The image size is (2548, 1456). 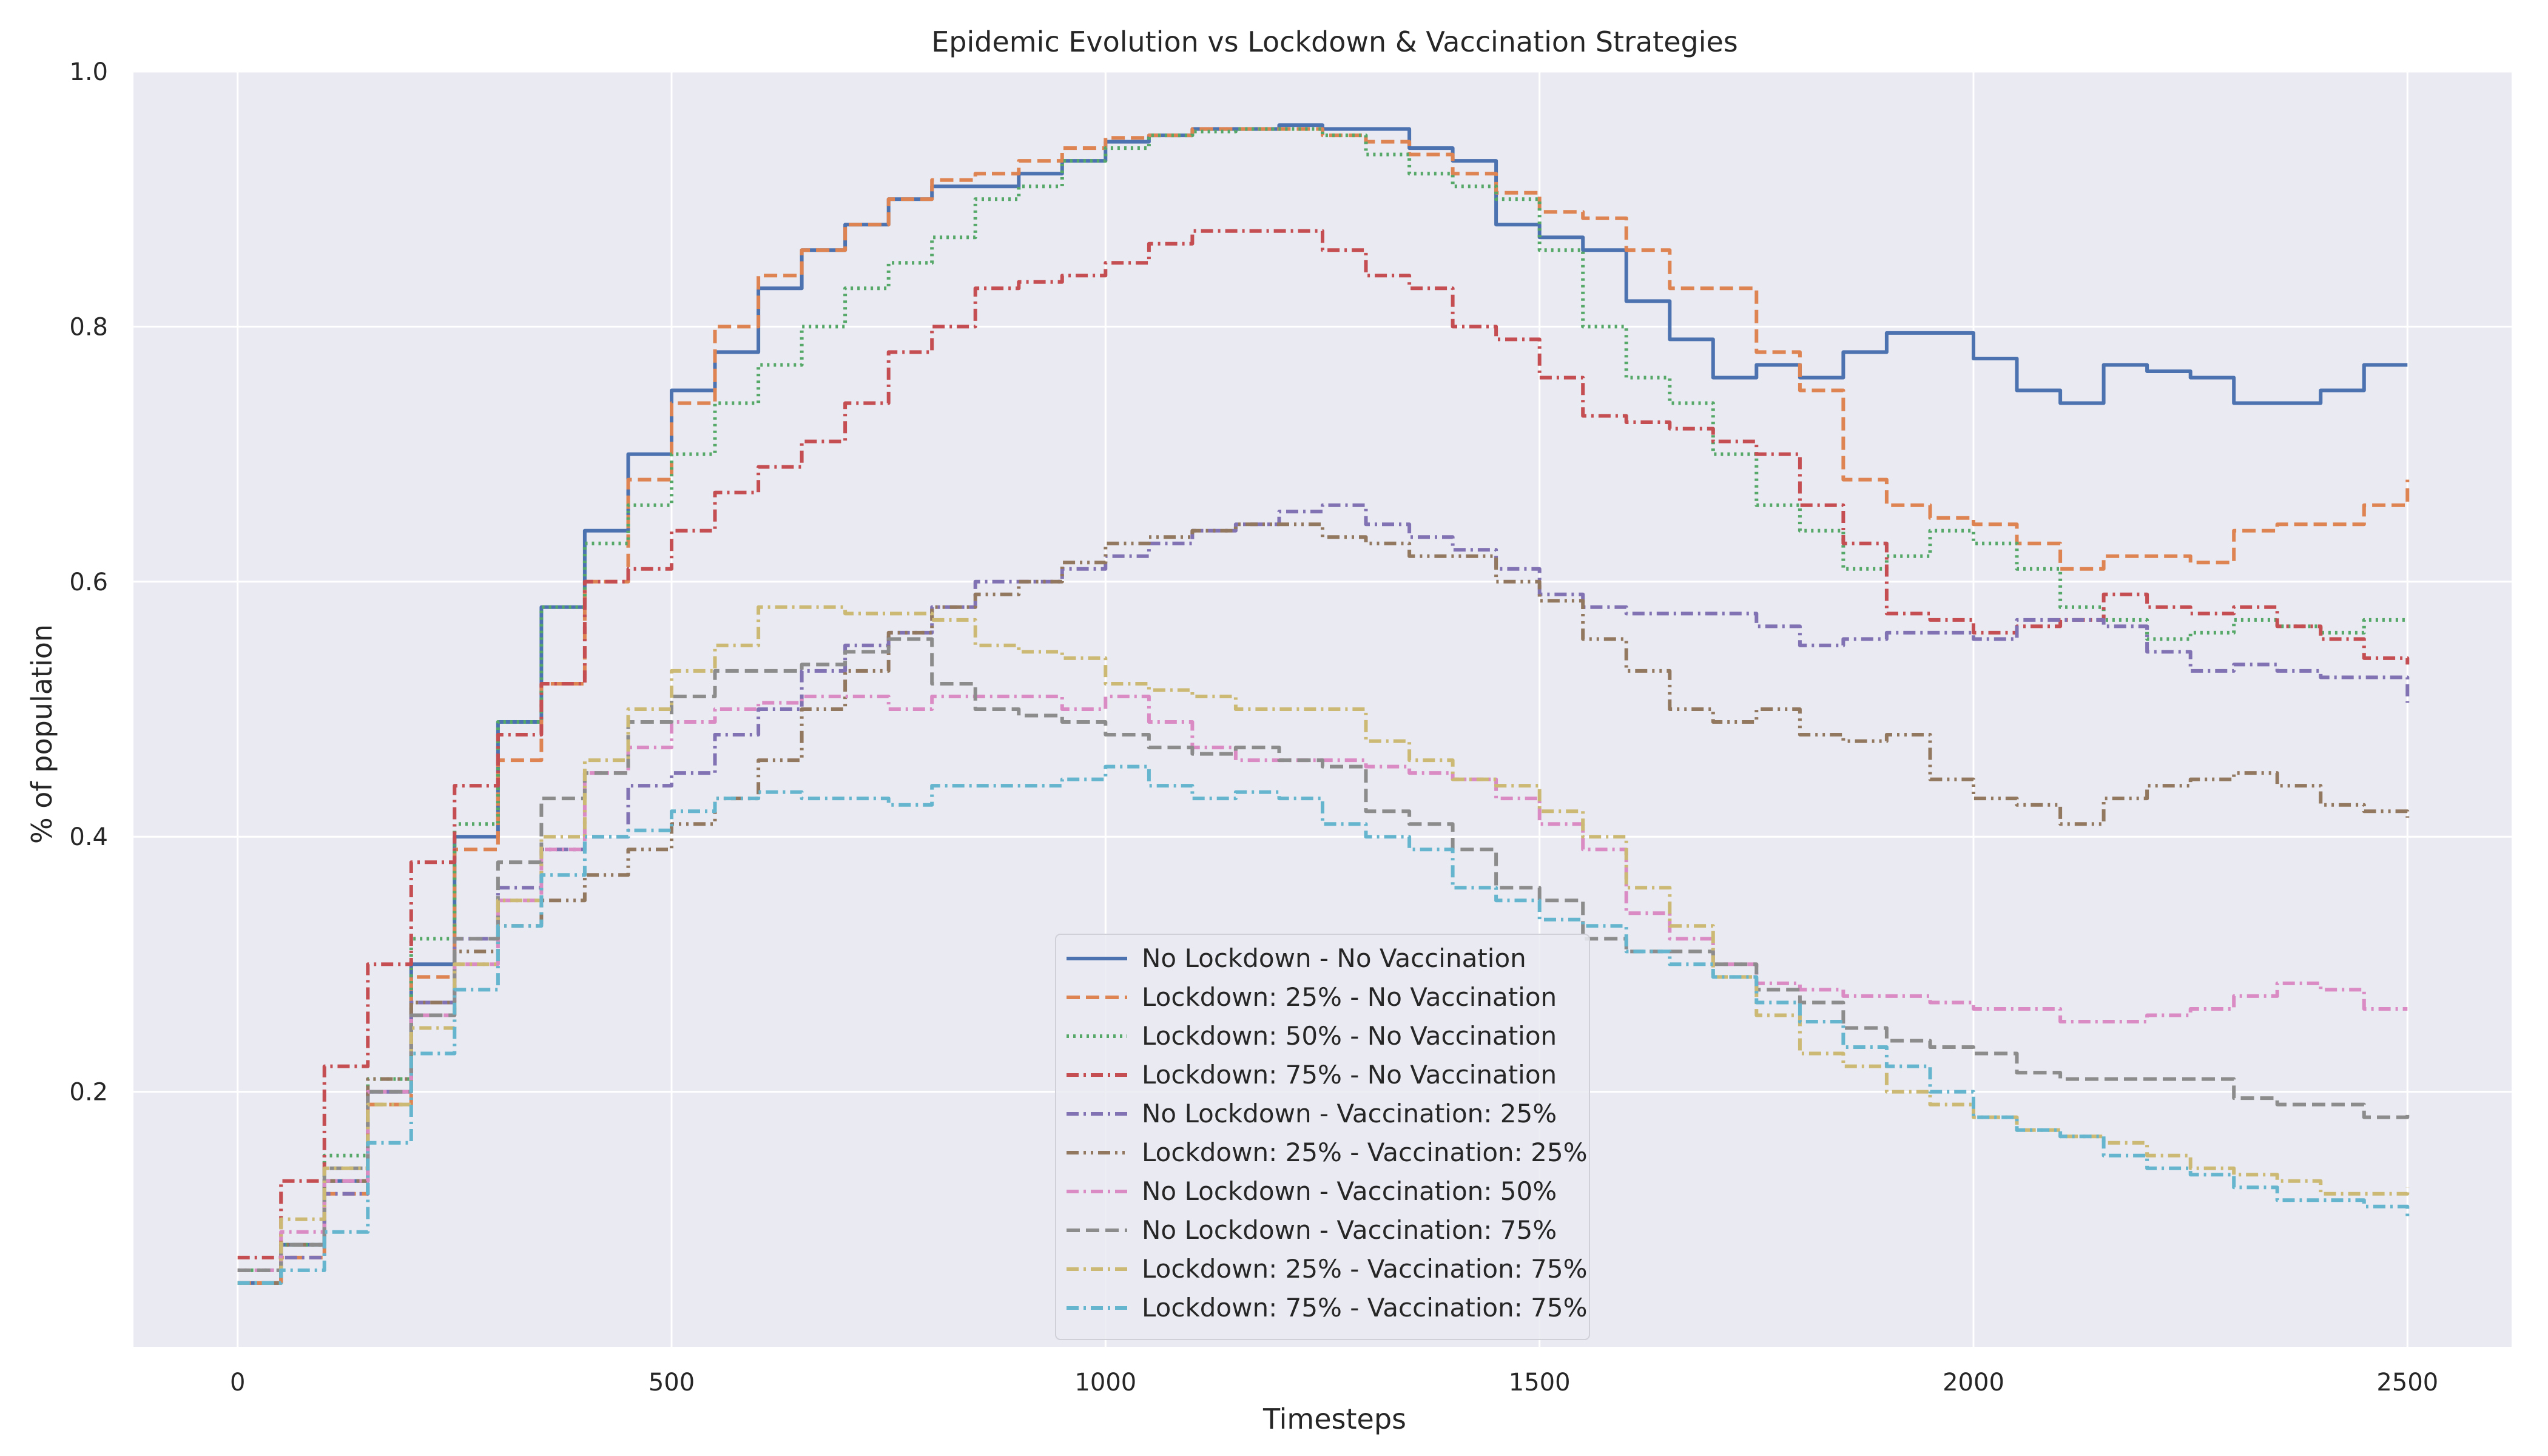 What do you see at coordinates (1365, 1308) in the screenshot?
I see `legend-entry-10: Lockdown: 75% - Vaccination: 75%` at bounding box center [1365, 1308].